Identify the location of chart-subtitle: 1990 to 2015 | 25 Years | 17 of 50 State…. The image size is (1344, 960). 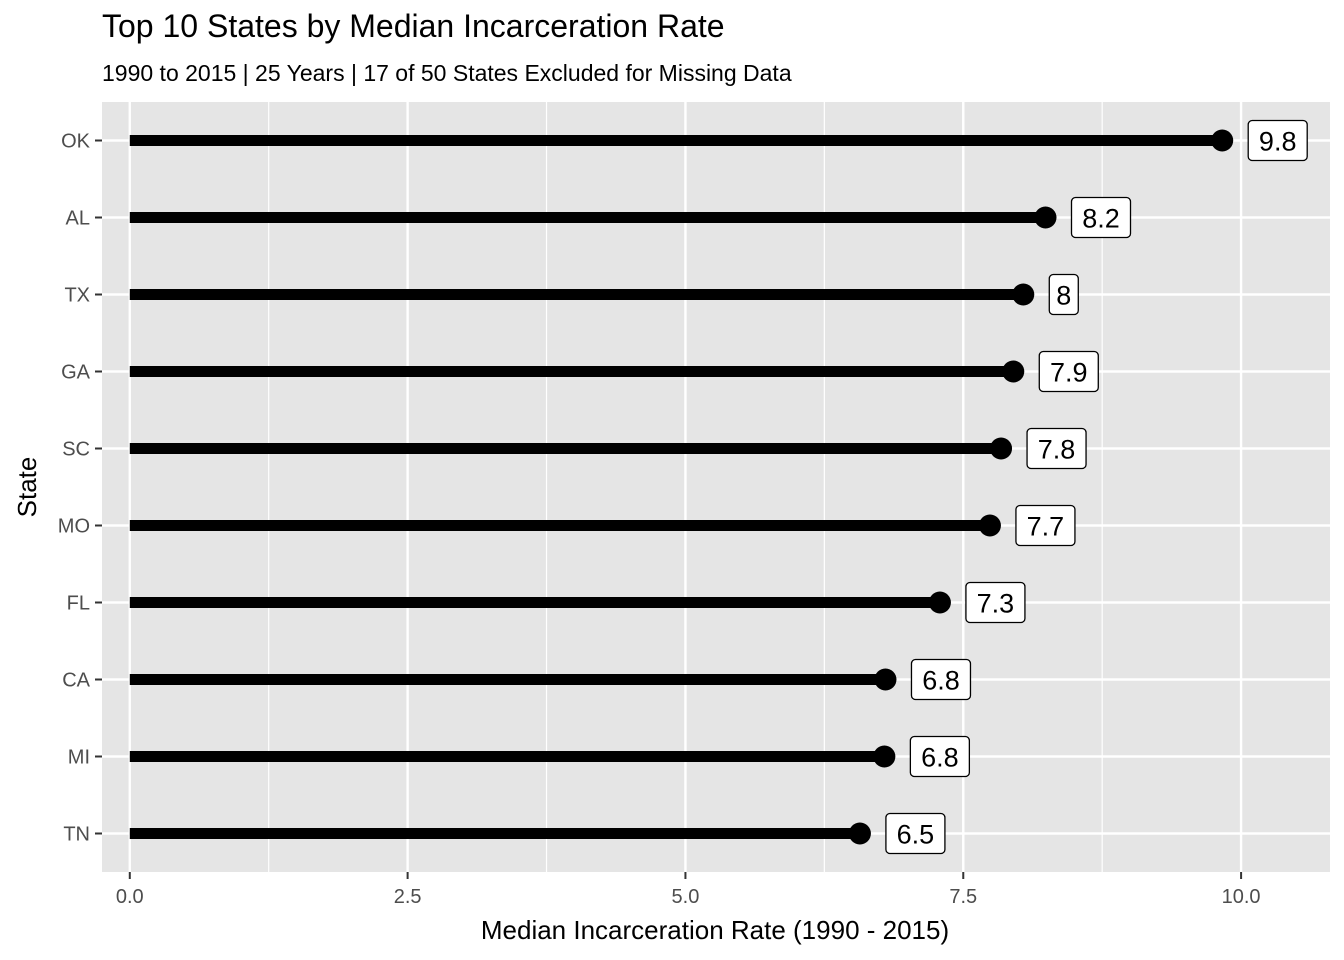
(447, 73).